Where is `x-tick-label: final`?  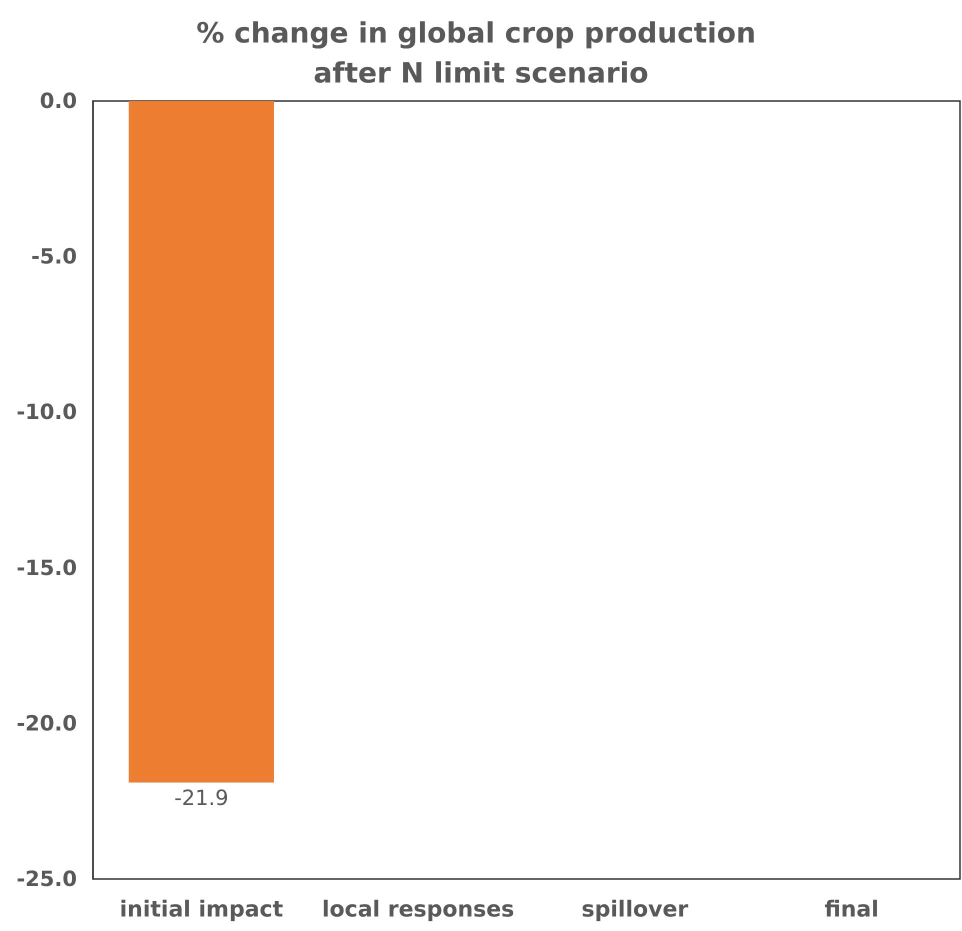
x-tick-label: final is located at coordinates (851, 910).